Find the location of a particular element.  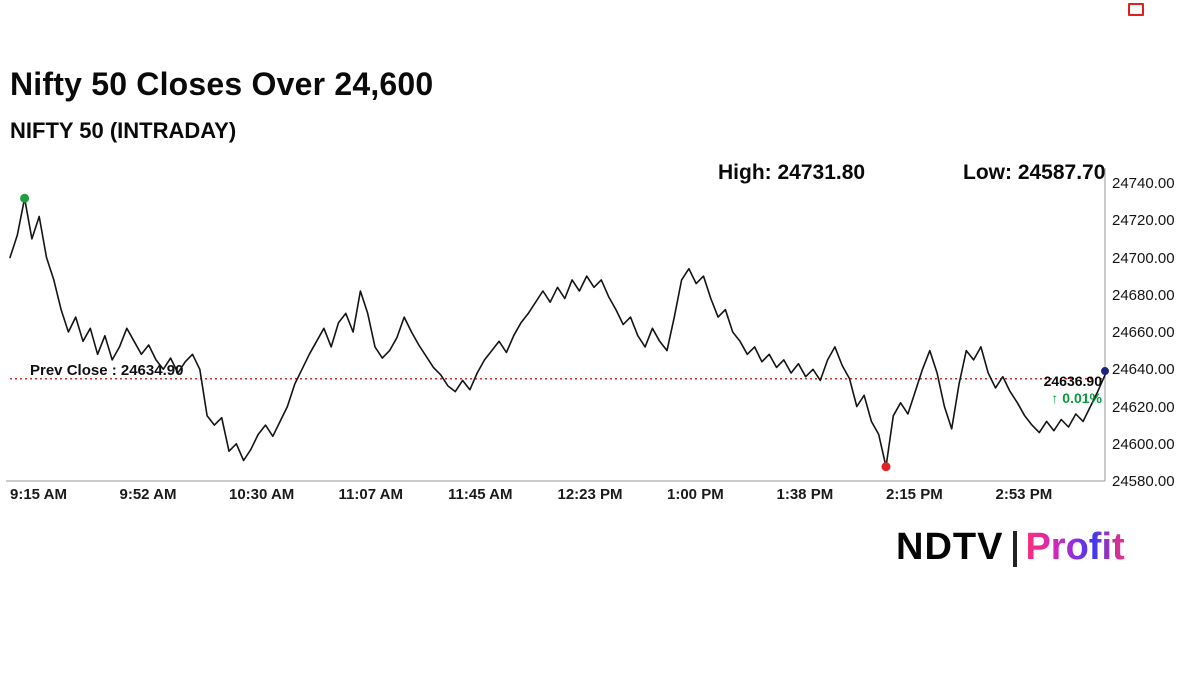

y-axis-label: 24740.00 is located at coordinates (1143, 183).